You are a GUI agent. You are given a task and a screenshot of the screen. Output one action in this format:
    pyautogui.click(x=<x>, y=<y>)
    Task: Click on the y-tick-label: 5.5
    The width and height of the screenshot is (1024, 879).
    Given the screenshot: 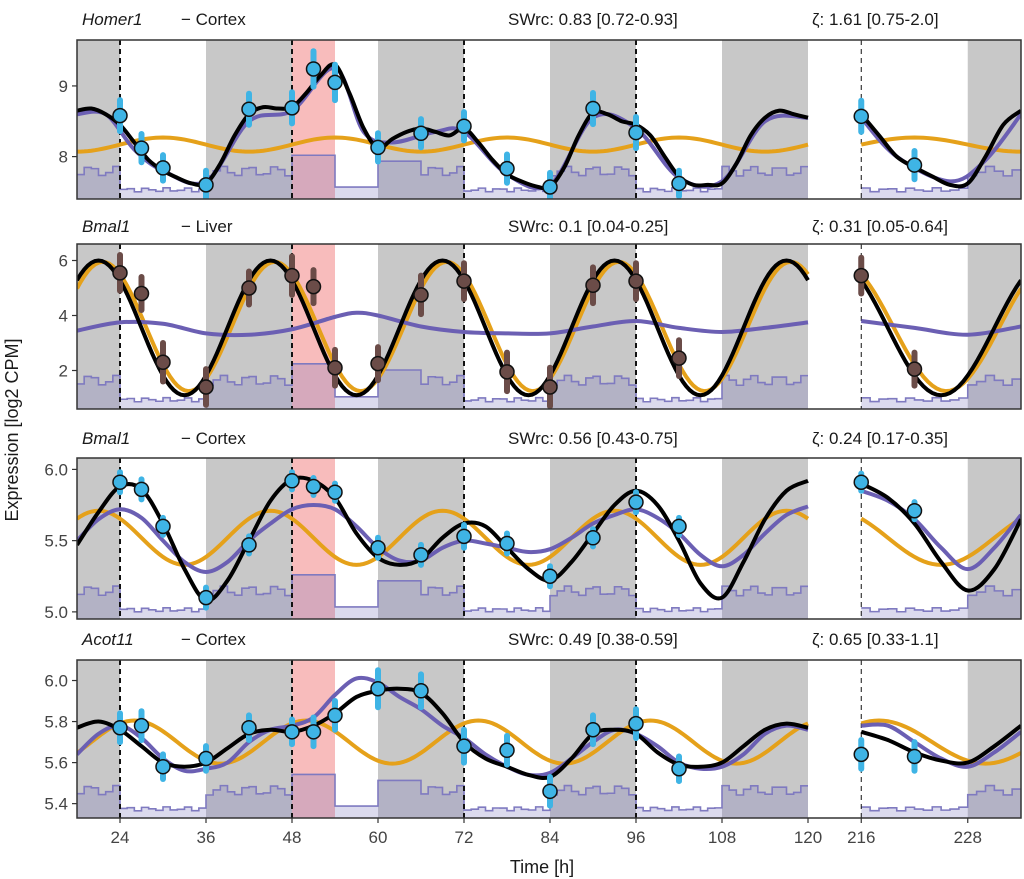 What is the action you would take?
    pyautogui.click(x=56, y=541)
    